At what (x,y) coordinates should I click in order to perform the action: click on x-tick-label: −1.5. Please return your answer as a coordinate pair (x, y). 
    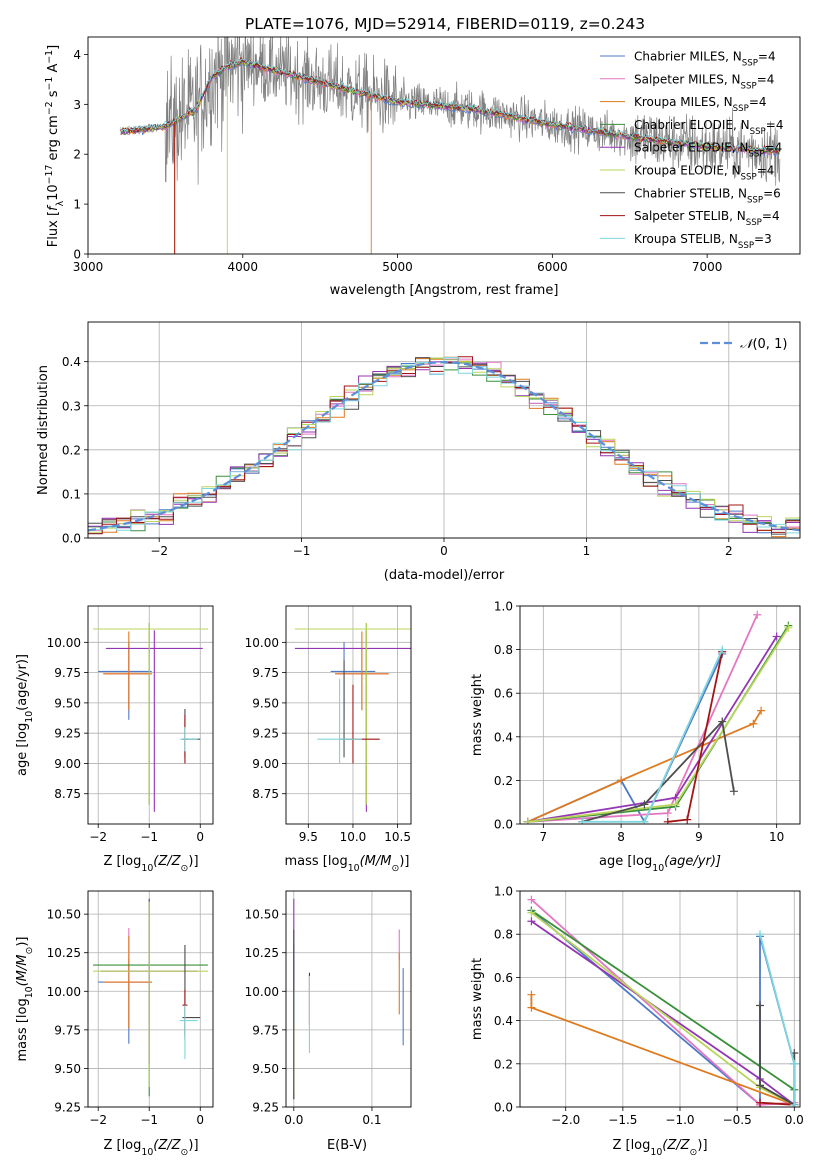
    Looking at the image, I should click on (622, 1120).